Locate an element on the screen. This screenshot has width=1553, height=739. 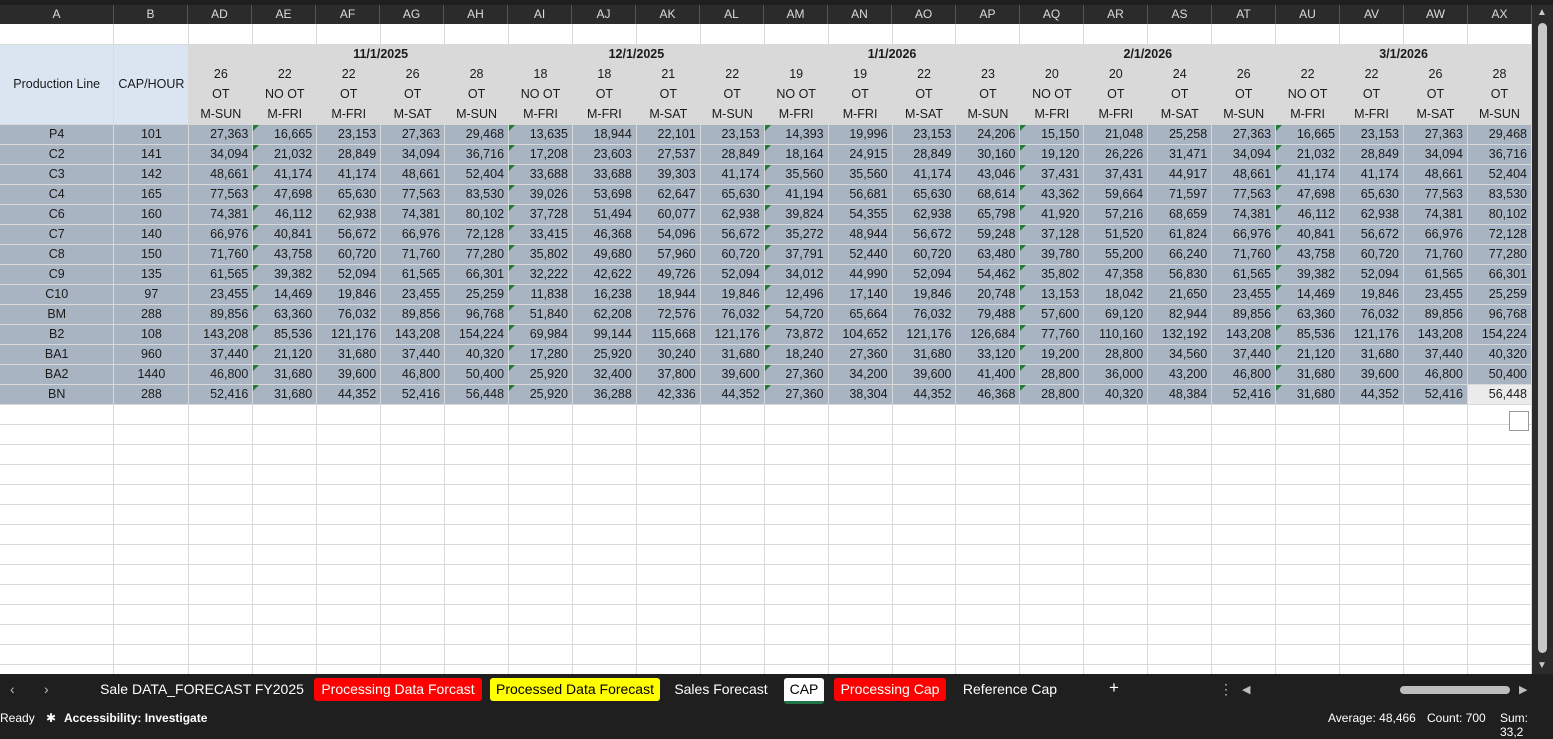
capacity-cell: 62,208 is located at coordinates (604, 314).